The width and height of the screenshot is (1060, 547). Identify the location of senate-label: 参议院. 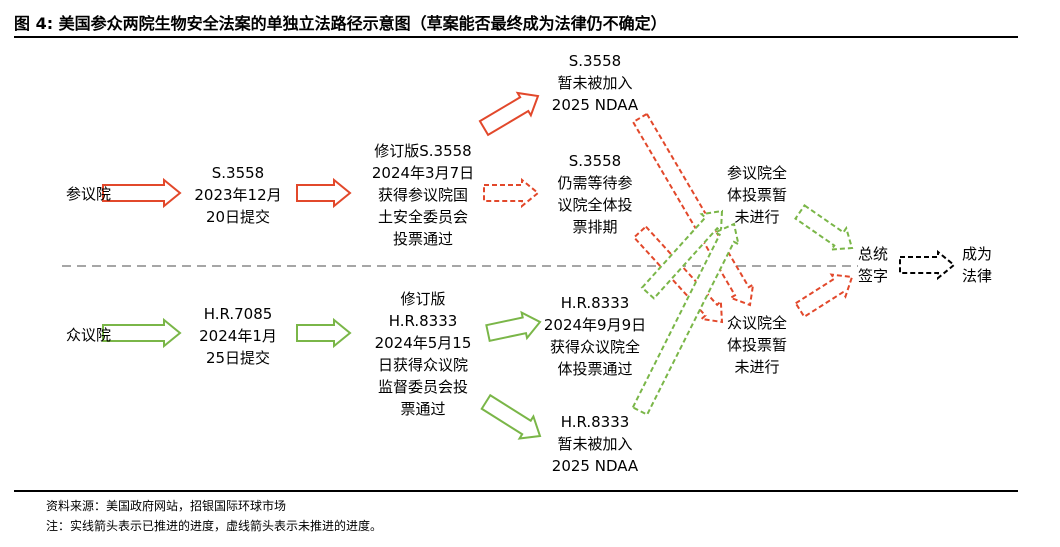
(89, 194).